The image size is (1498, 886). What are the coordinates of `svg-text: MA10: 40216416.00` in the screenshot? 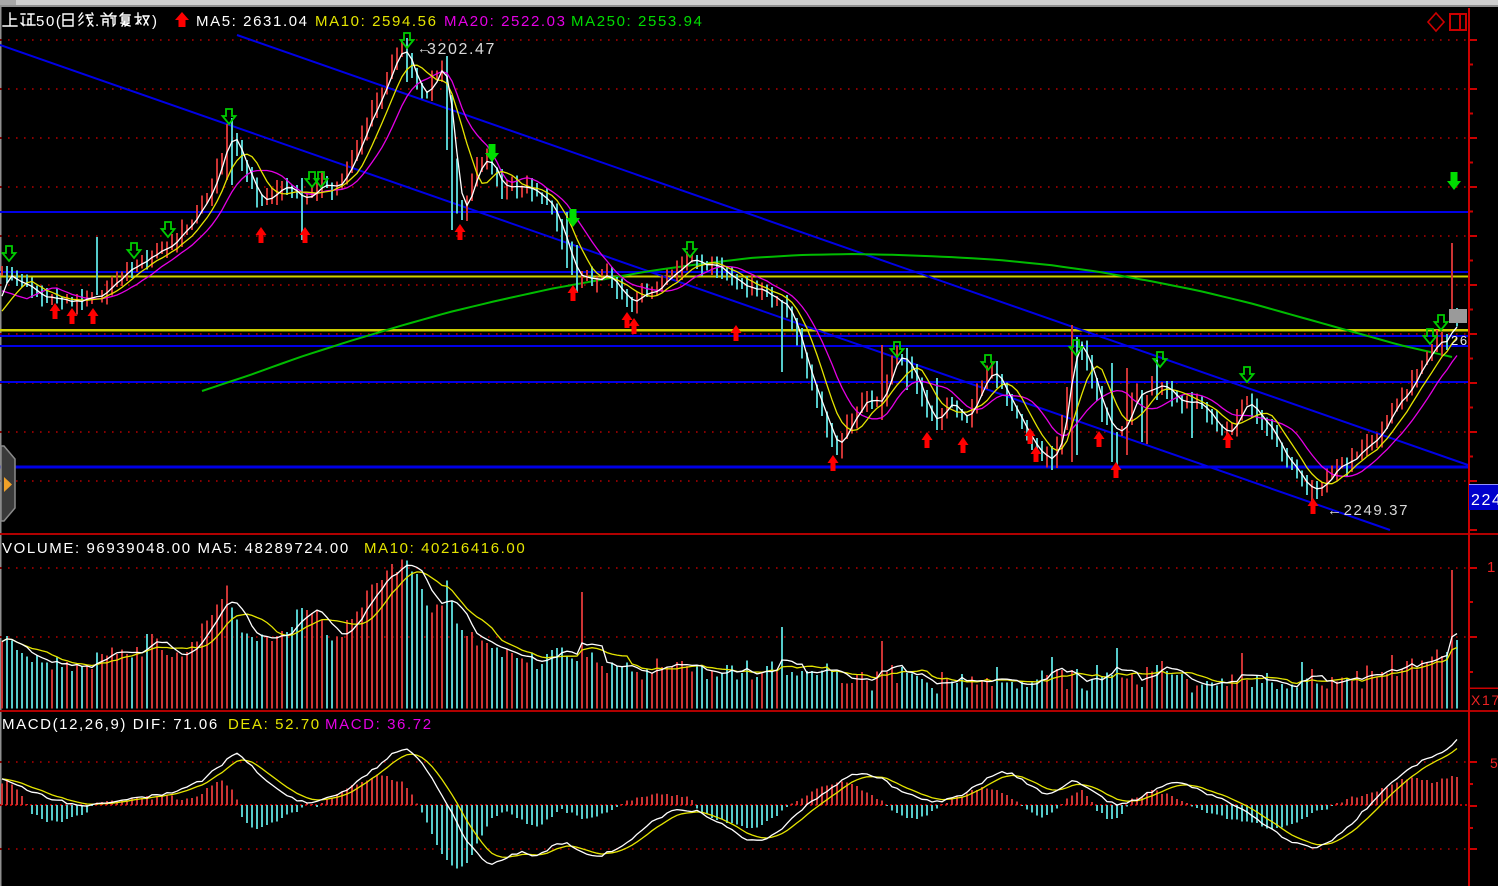 It's located at (445, 548).